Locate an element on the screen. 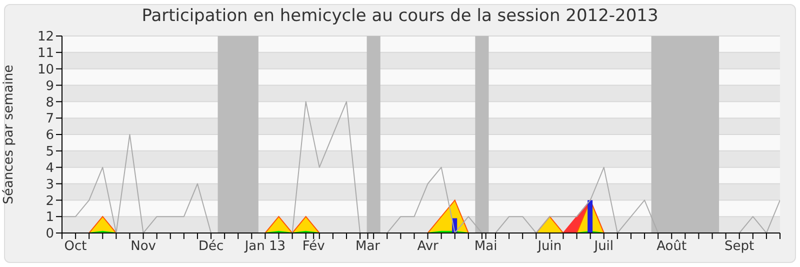  x-tick-label: Juil is located at coordinates (603, 246).